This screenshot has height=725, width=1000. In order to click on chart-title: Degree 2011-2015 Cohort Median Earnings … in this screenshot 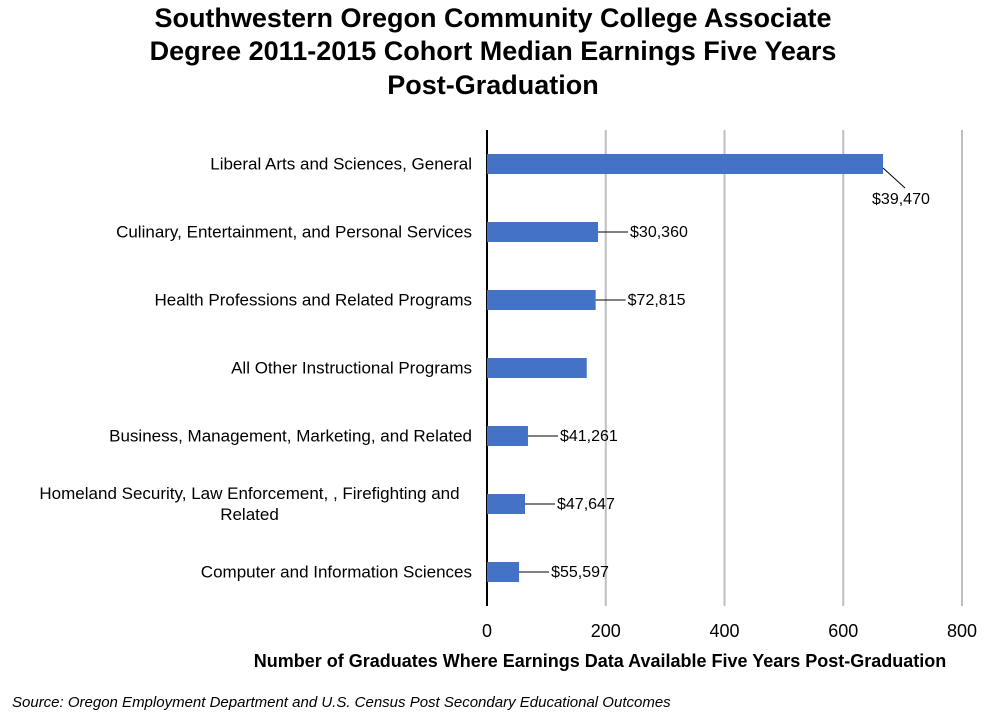, I will do `click(493, 51)`.